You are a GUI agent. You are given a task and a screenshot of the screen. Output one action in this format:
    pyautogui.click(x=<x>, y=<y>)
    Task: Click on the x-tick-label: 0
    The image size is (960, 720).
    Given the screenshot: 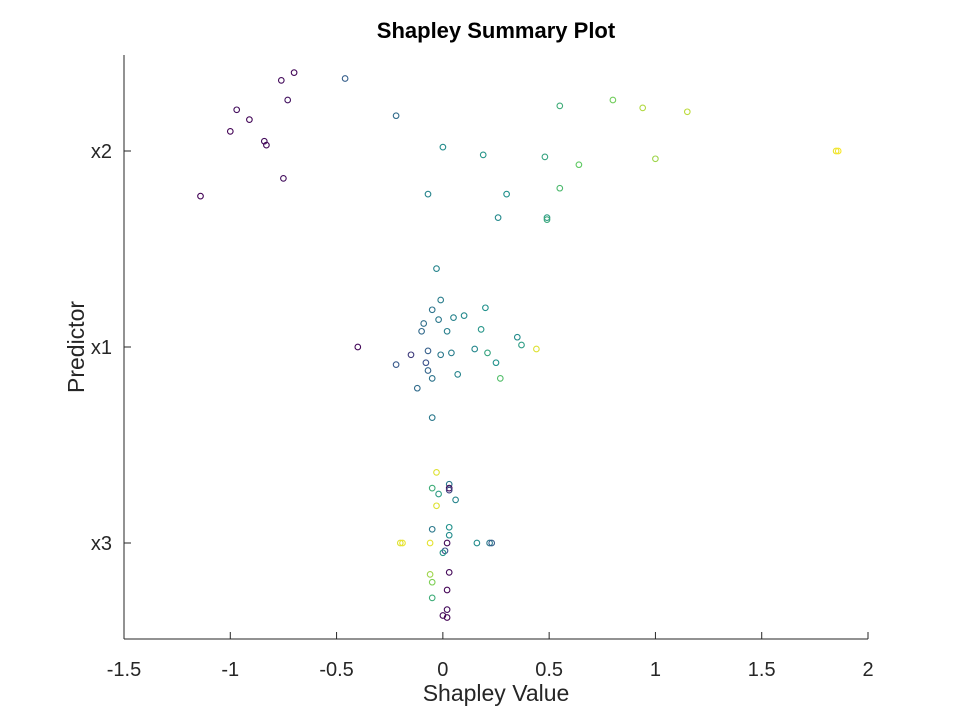 What is the action you would take?
    pyautogui.click(x=442, y=670)
    